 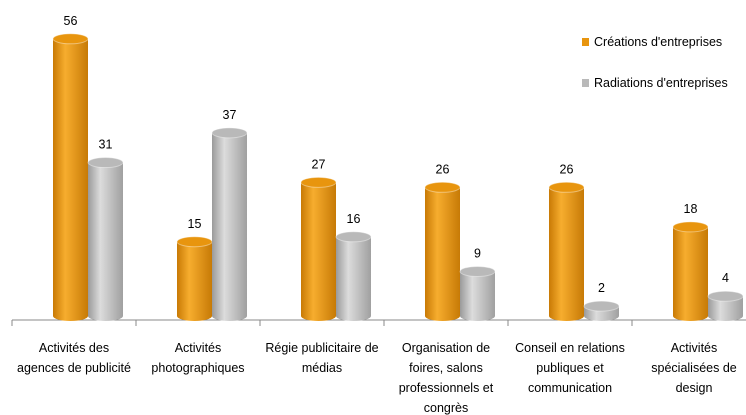 I want to click on data-label: 16, so click(x=354, y=219).